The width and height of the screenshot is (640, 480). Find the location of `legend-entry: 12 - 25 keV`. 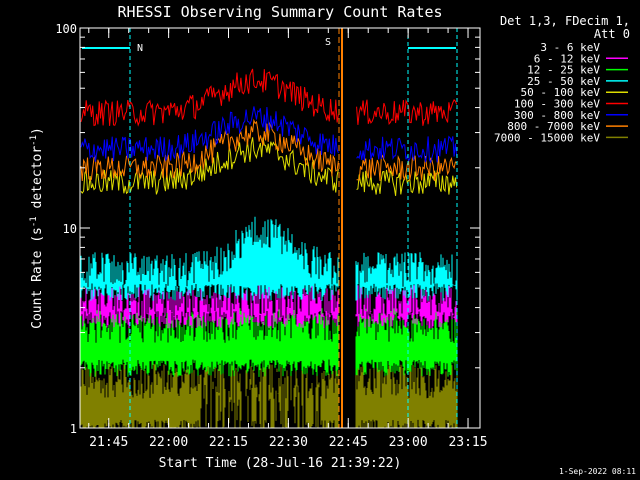

legend-entry: 12 - 25 keV is located at coordinates (563, 70).